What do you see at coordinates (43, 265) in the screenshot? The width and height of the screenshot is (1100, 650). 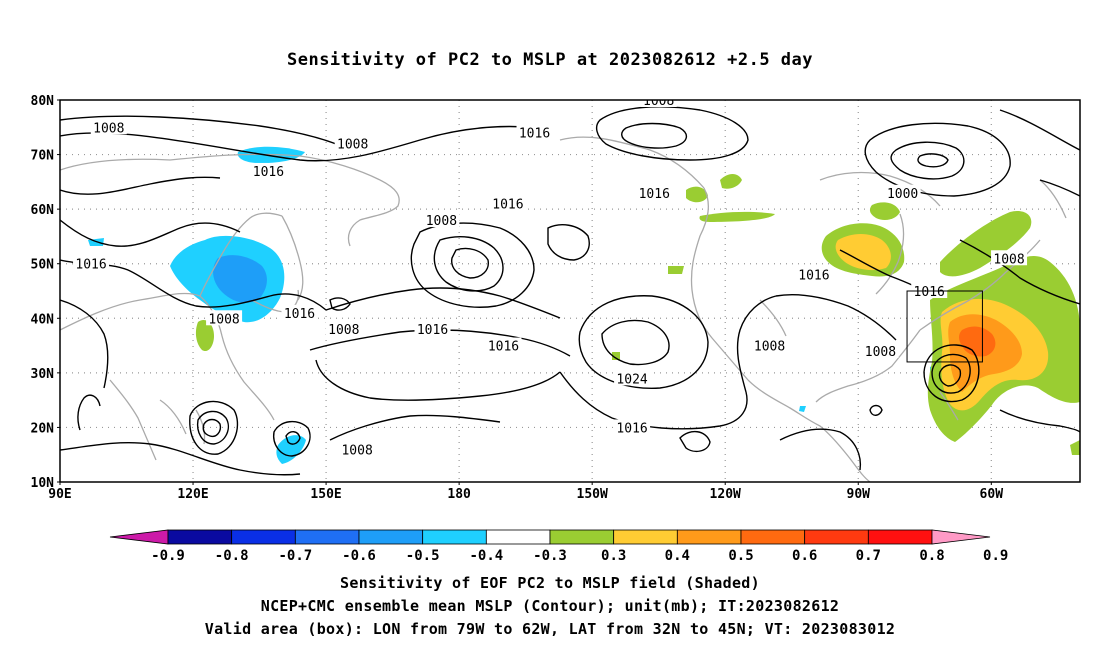 I see `lat-tick-label: 50N` at bounding box center [43, 265].